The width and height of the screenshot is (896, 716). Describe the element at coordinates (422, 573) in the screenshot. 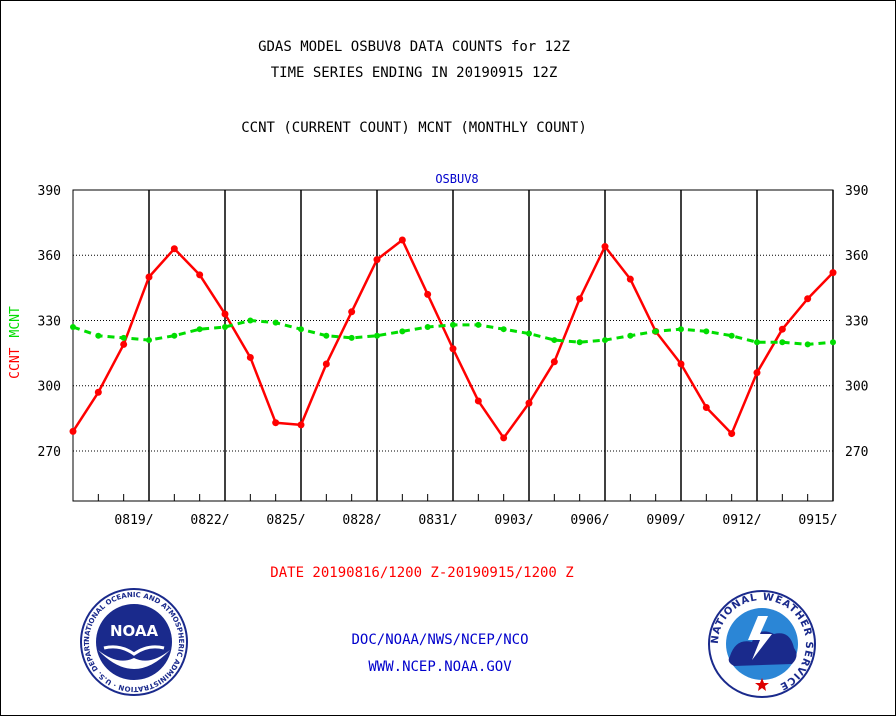

I see `date-range-label: DATE 20190816/1200 Z-20190915/1200 Z` at that location.